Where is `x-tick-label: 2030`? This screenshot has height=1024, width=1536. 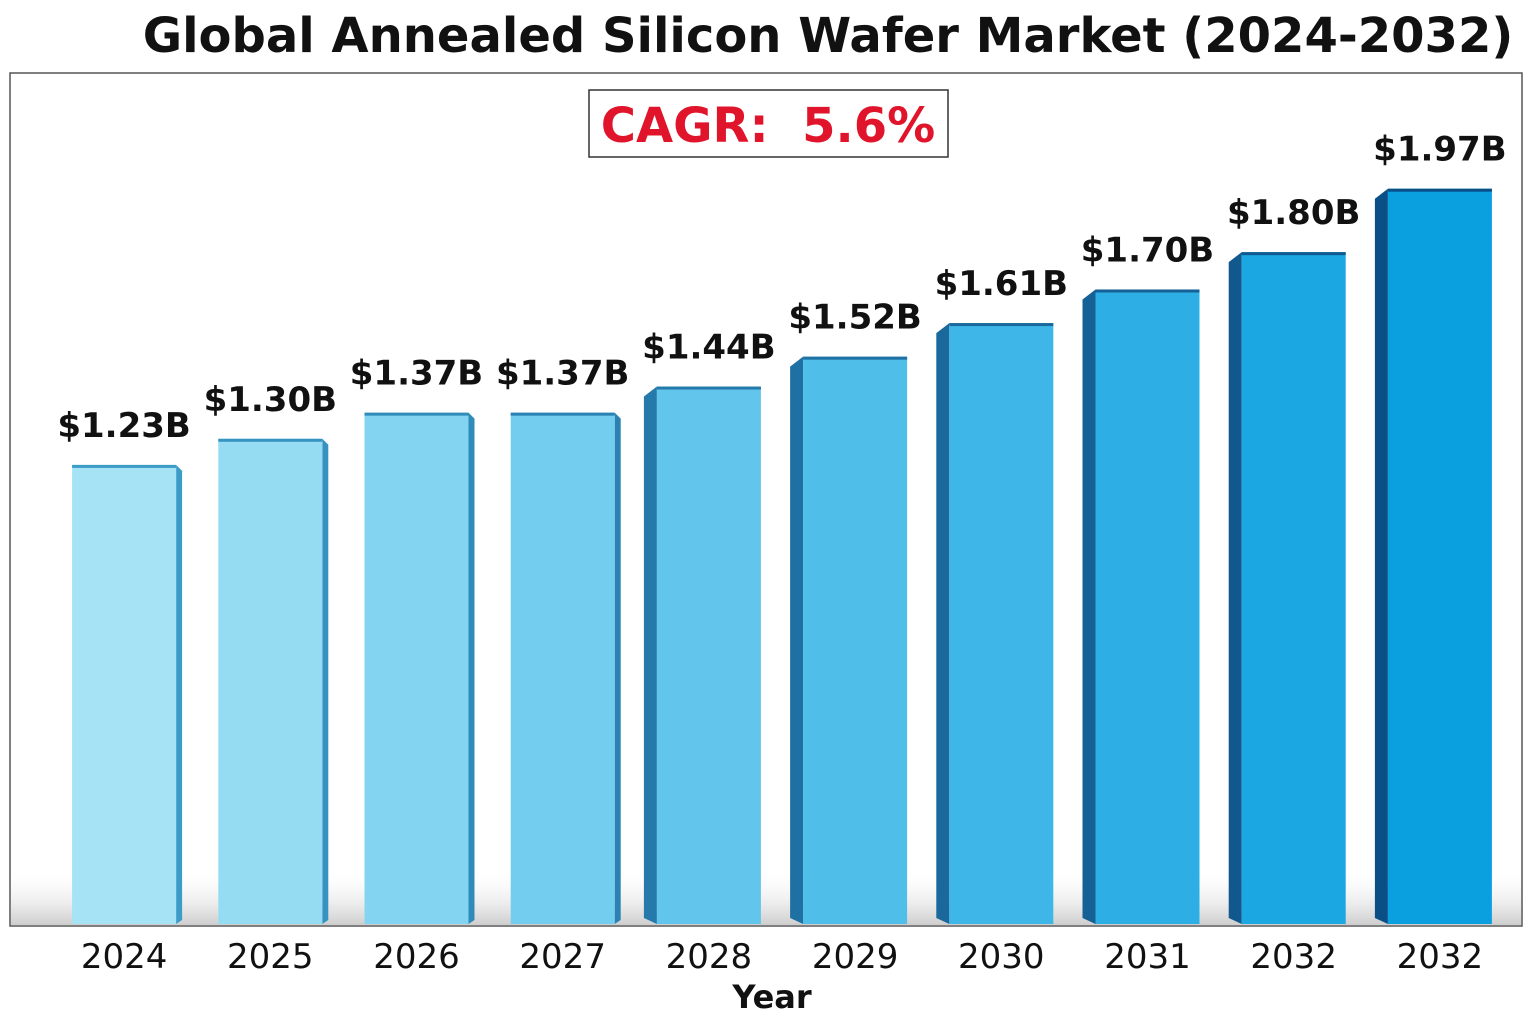
x-tick-label: 2030 is located at coordinates (1001, 957).